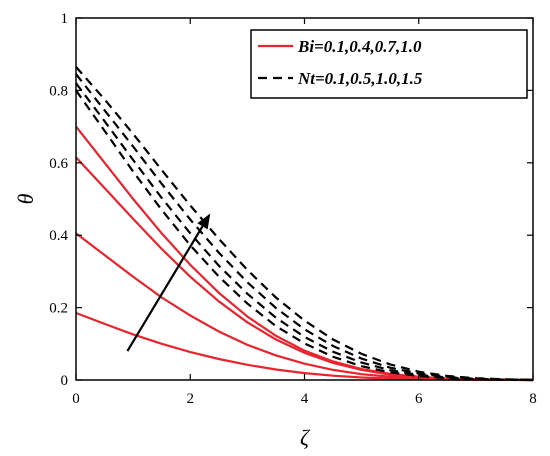 Image resolution: width=550 pixels, height=456 pixels. What do you see at coordinates (419, 399) in the screenshot?
I see `x-tick-label: 6` at bounding box center [419, 399].